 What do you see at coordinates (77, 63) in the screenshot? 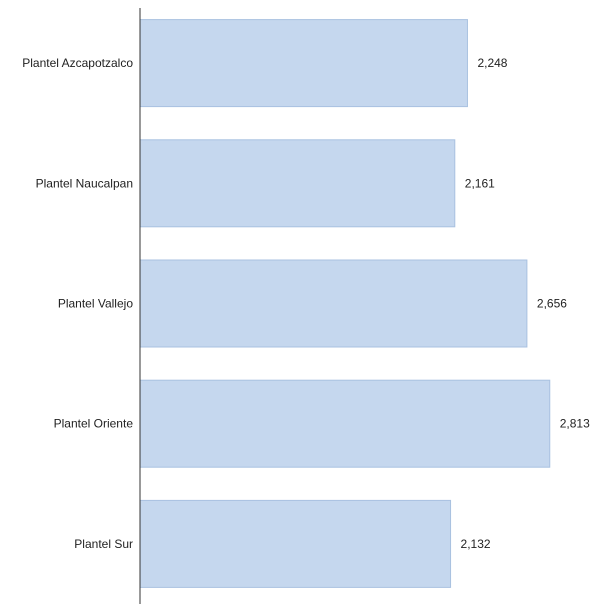
I see `category-label-plantel-azcapotzalco: Plantel Azcapotzalco` at bounding box center [77, 63].